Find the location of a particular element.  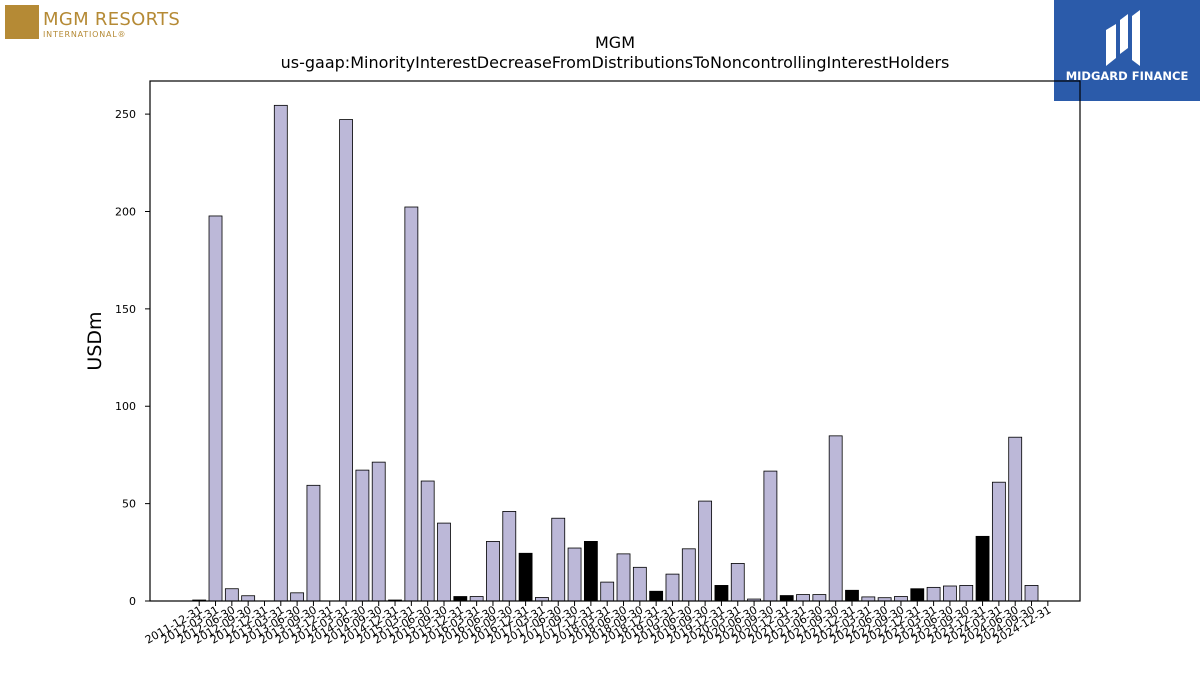

y-tick-label: 0 is located at coordinates (132, 601).